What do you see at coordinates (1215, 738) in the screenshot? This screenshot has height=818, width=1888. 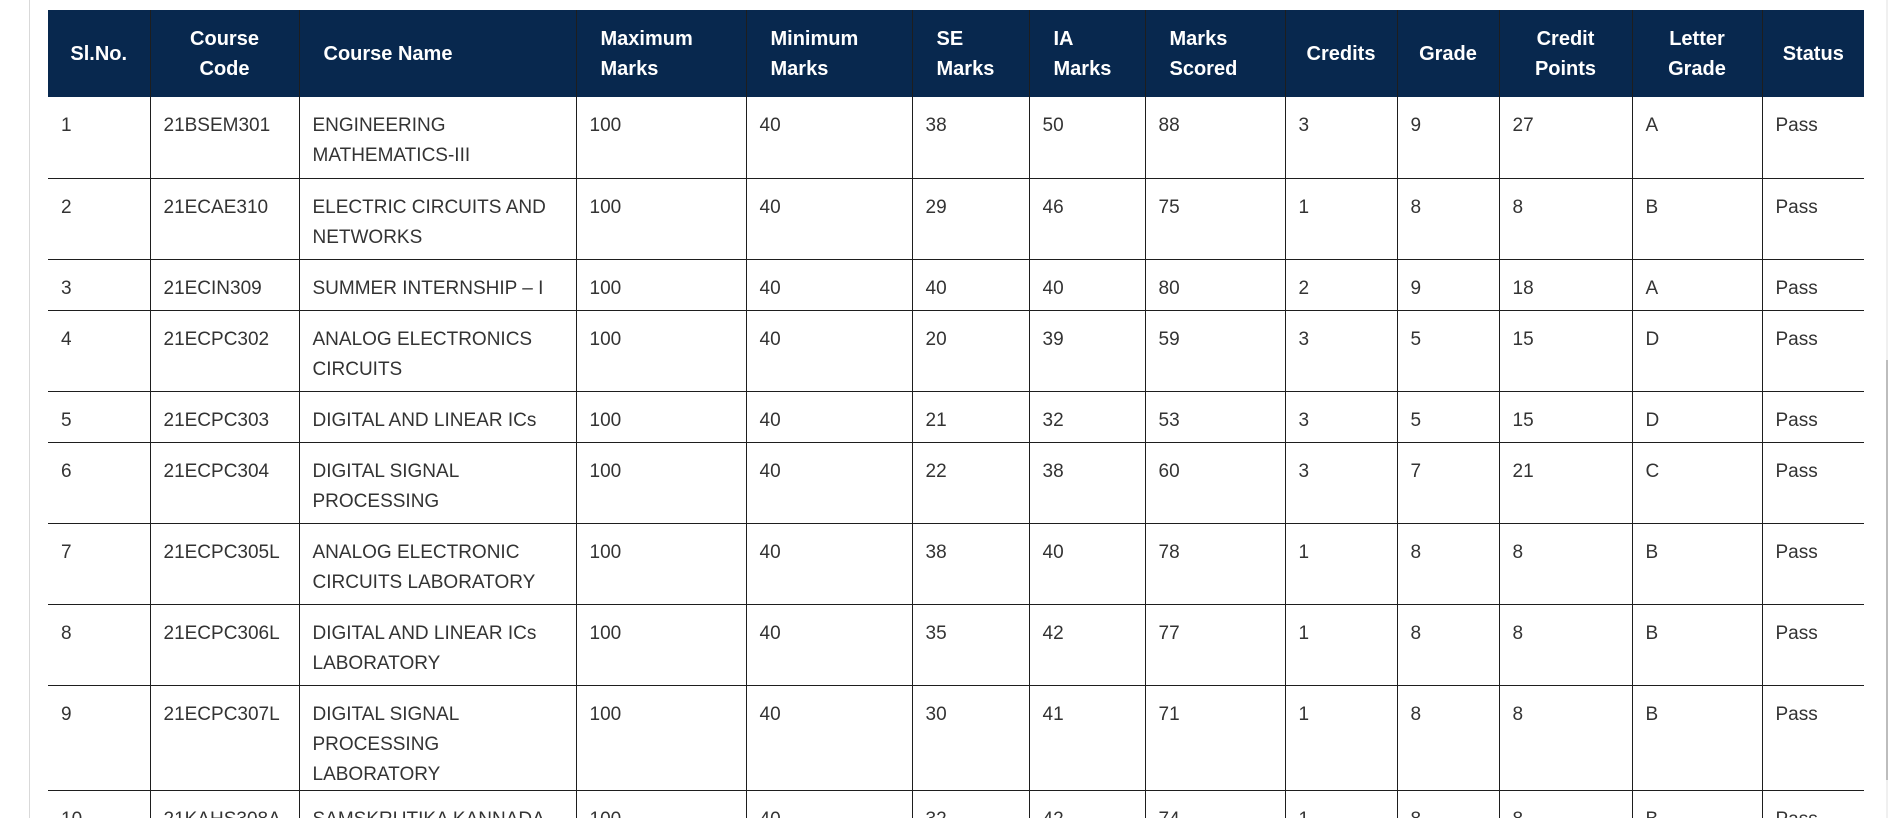 I see `cell-marks-scored: 71` at bounding box center [1215, 738].